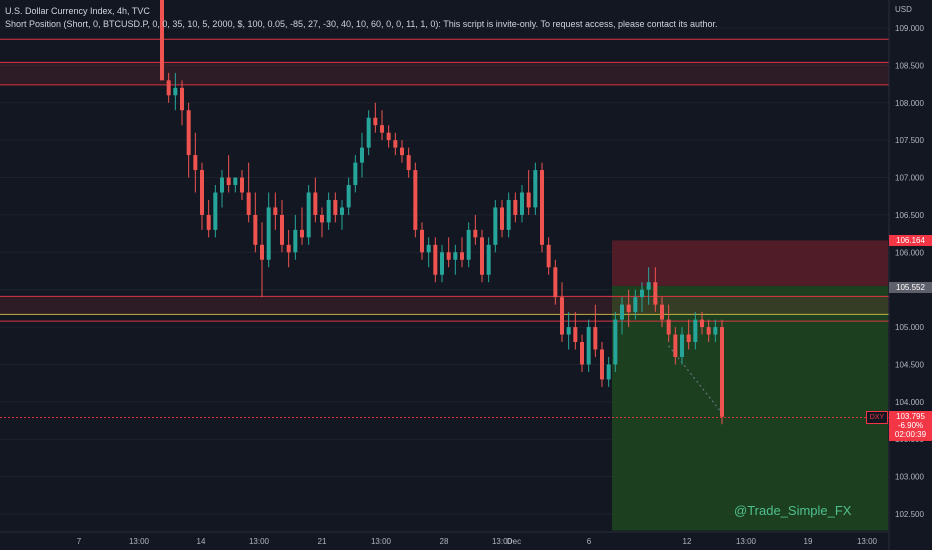 This screenshot has width=932, height=550. Describe the element at coordinates (589, 541) in the screenshot. I see `x-tick-label: 6` at that location.